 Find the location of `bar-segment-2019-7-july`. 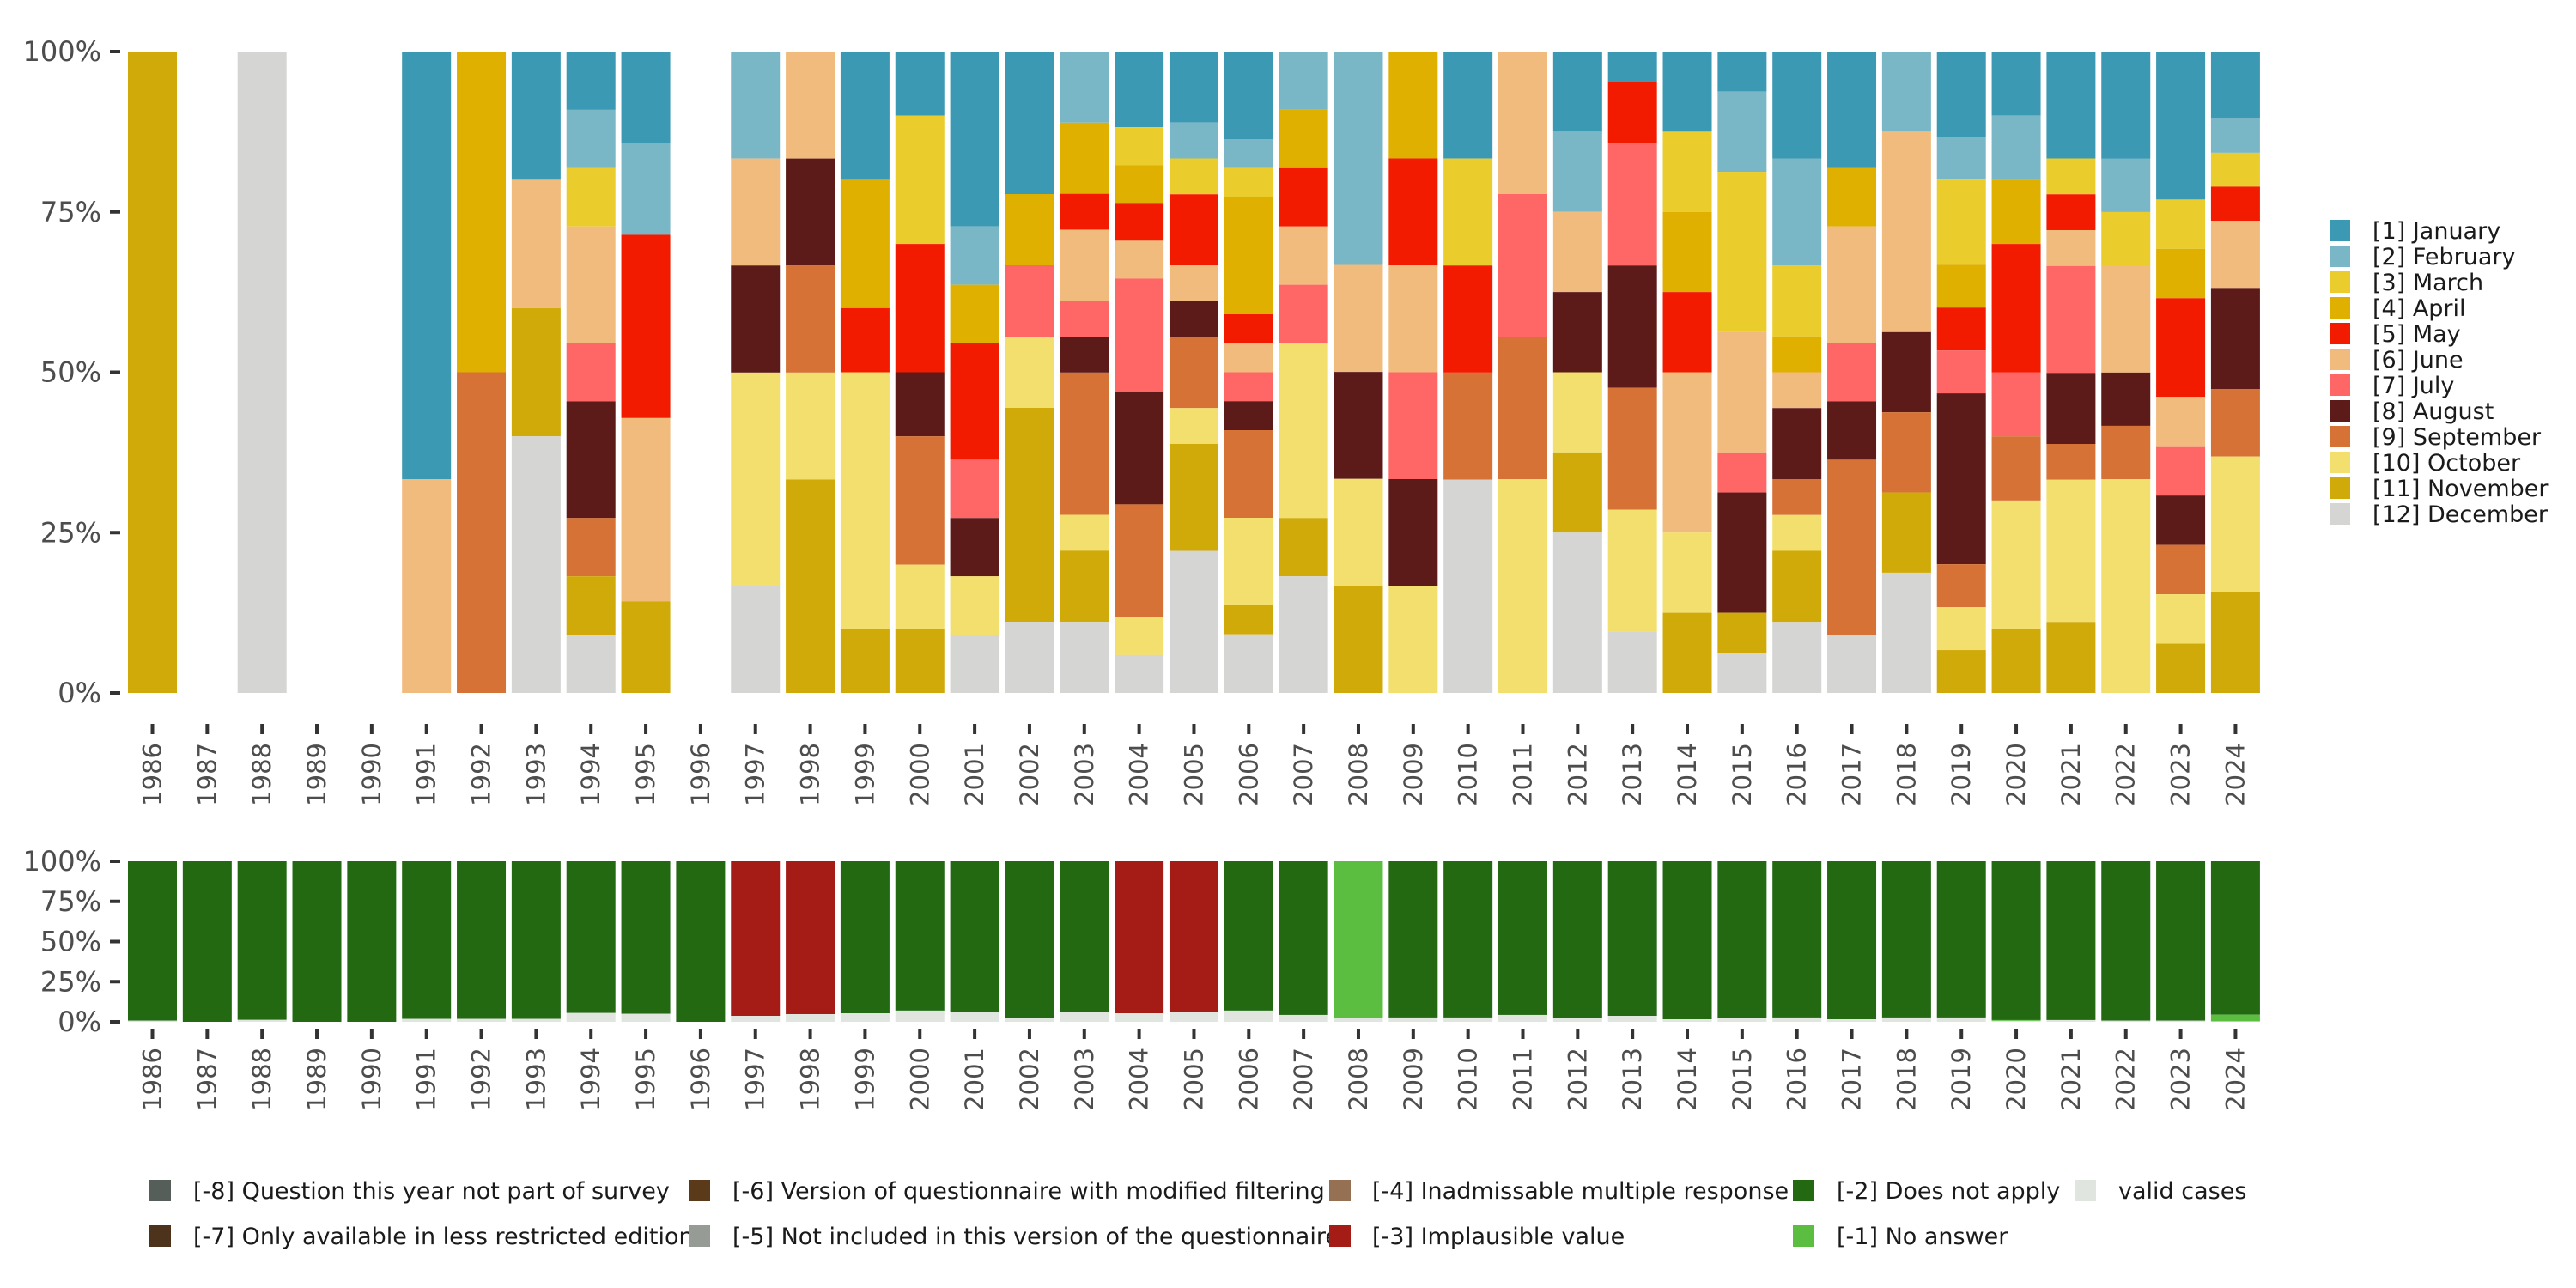

bar-segment-2019-7-july is located at coordinates (1961, 372).